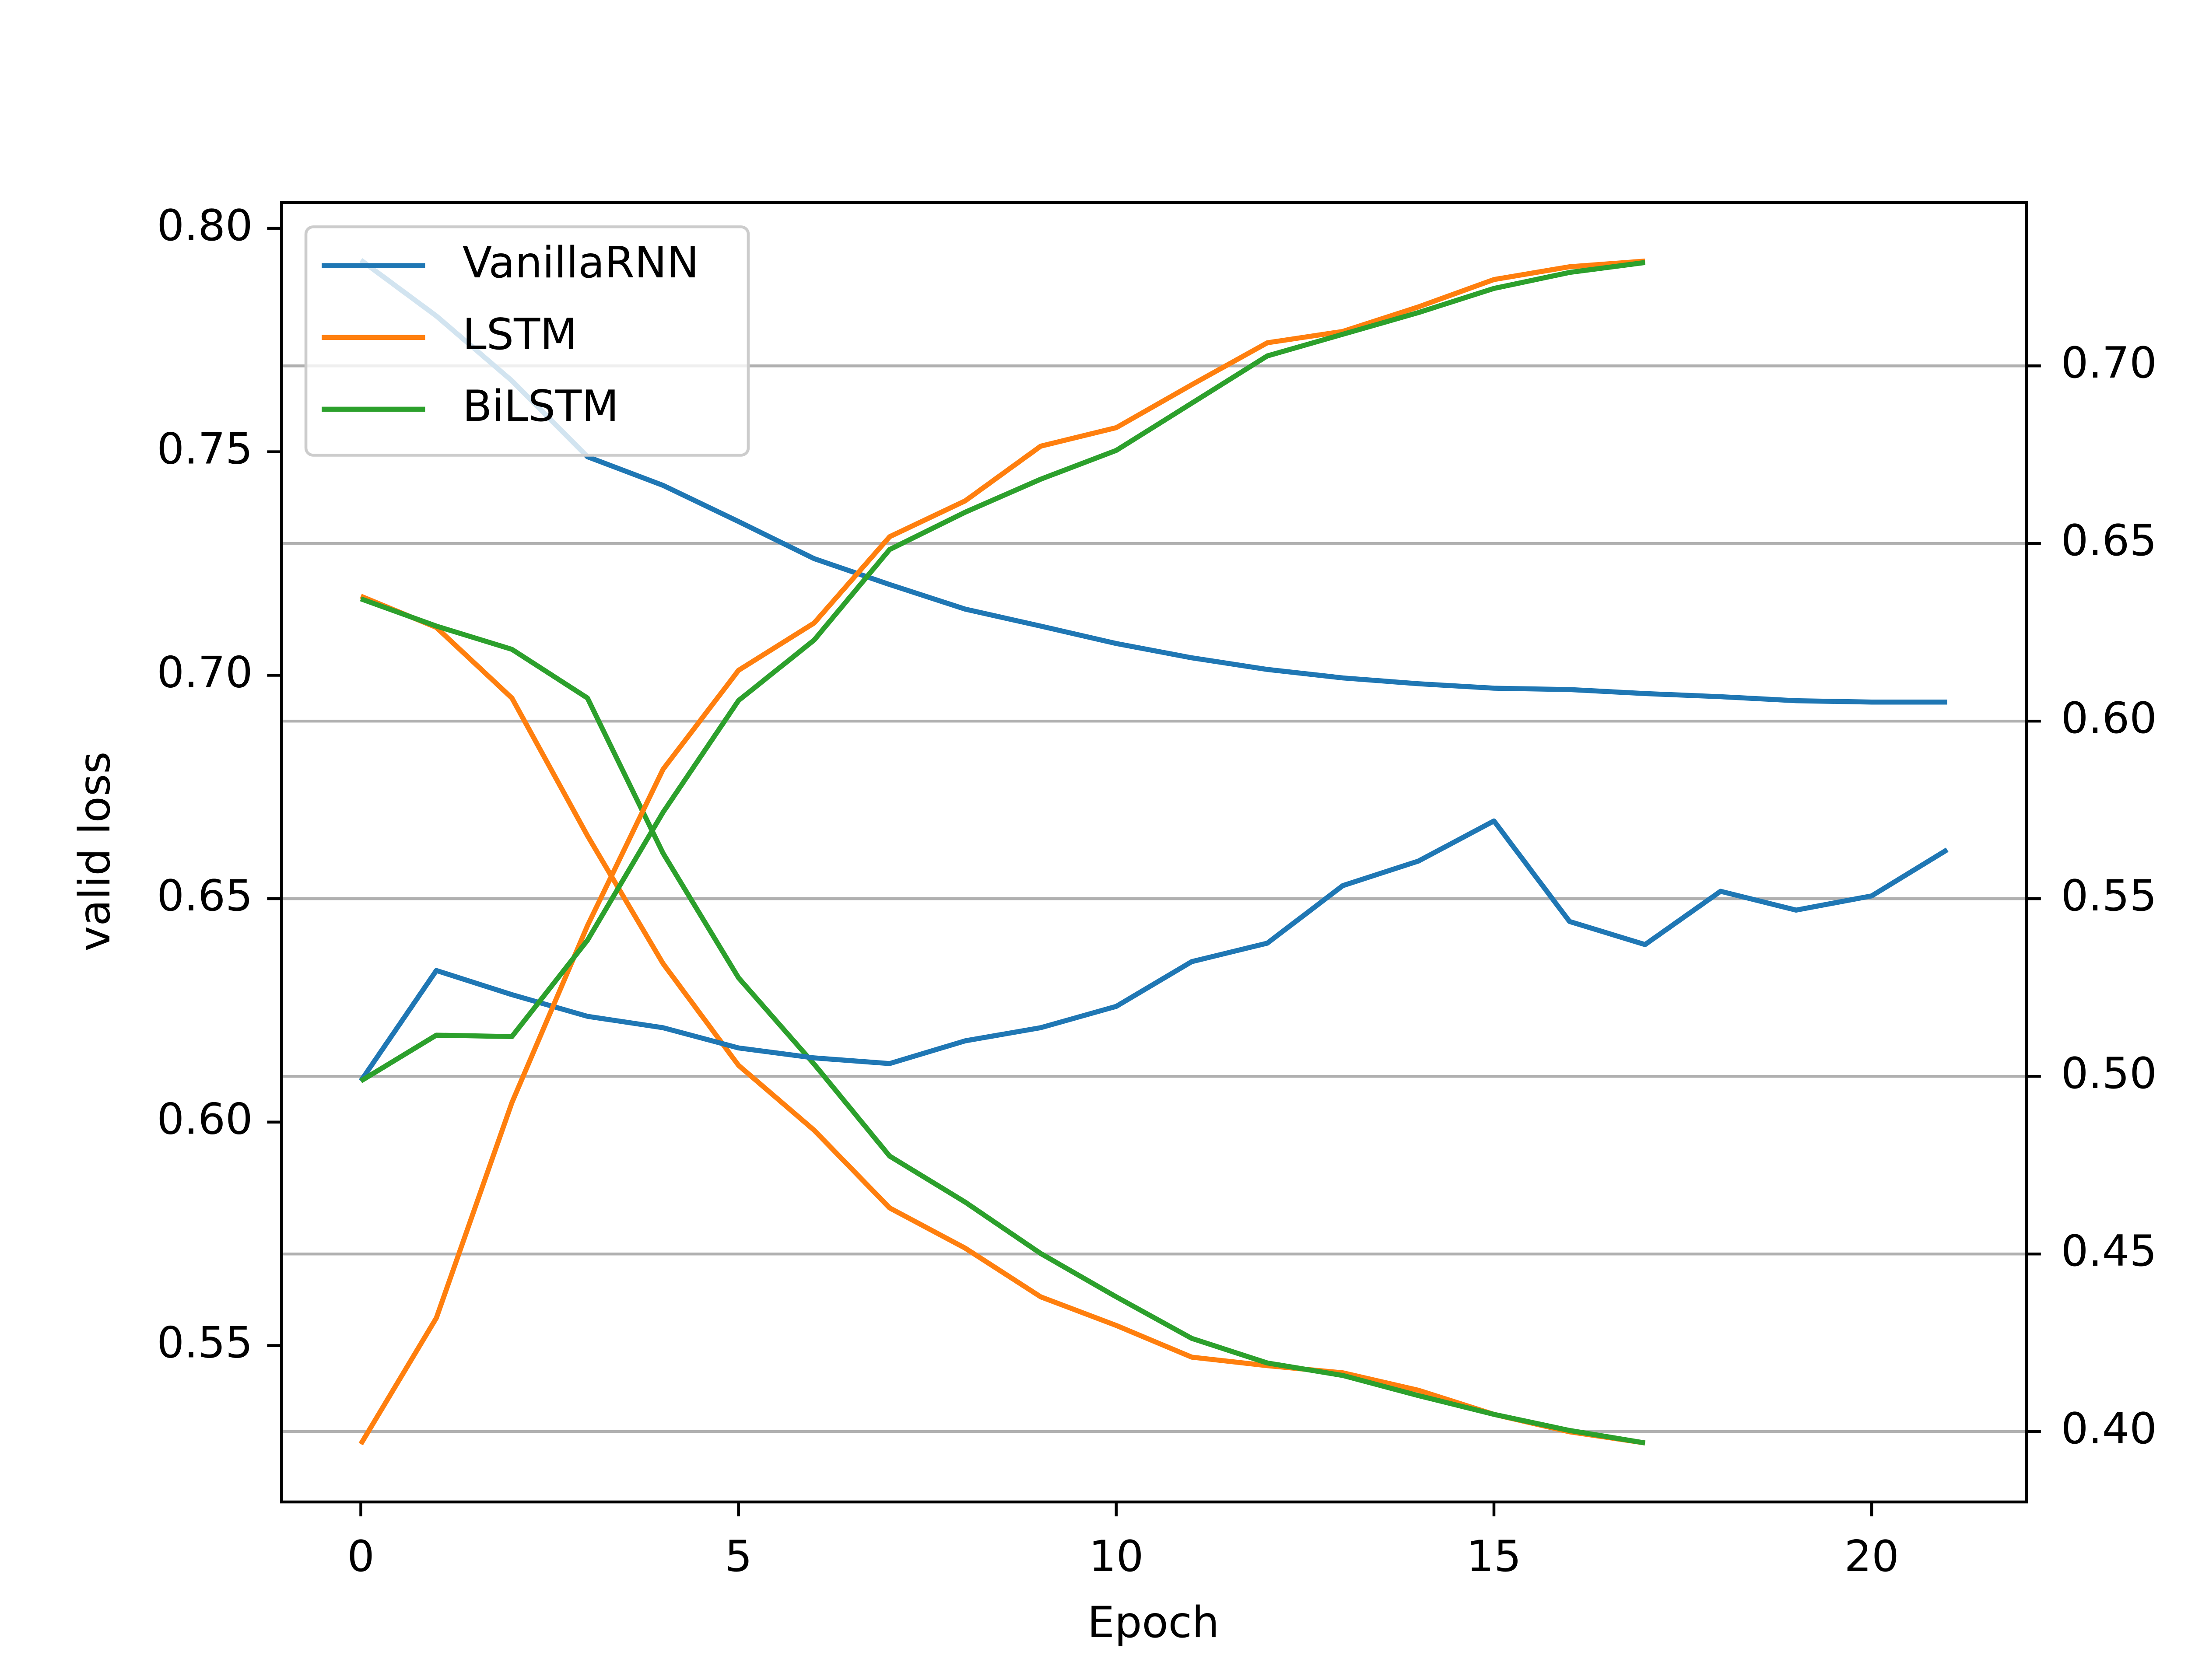 The height and width of the screenshot is (1680, 2188). What do you see at coordinates (361, 1557) in the screenshot?
I see `x-tick-label: 0` at bounding box center [361, 1557].